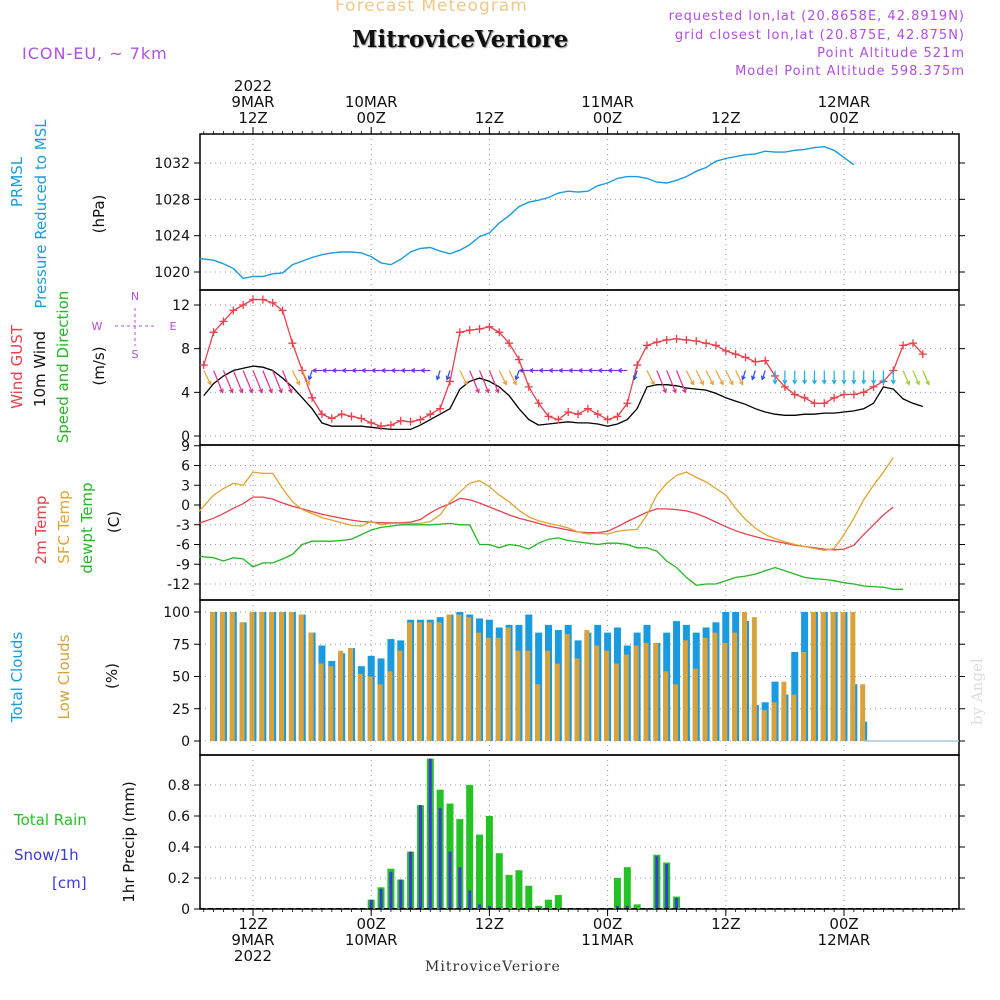  Describe the element at coordinates (371, 102) in the screenshot. I see `top-time-label: 10MAR` at that location.